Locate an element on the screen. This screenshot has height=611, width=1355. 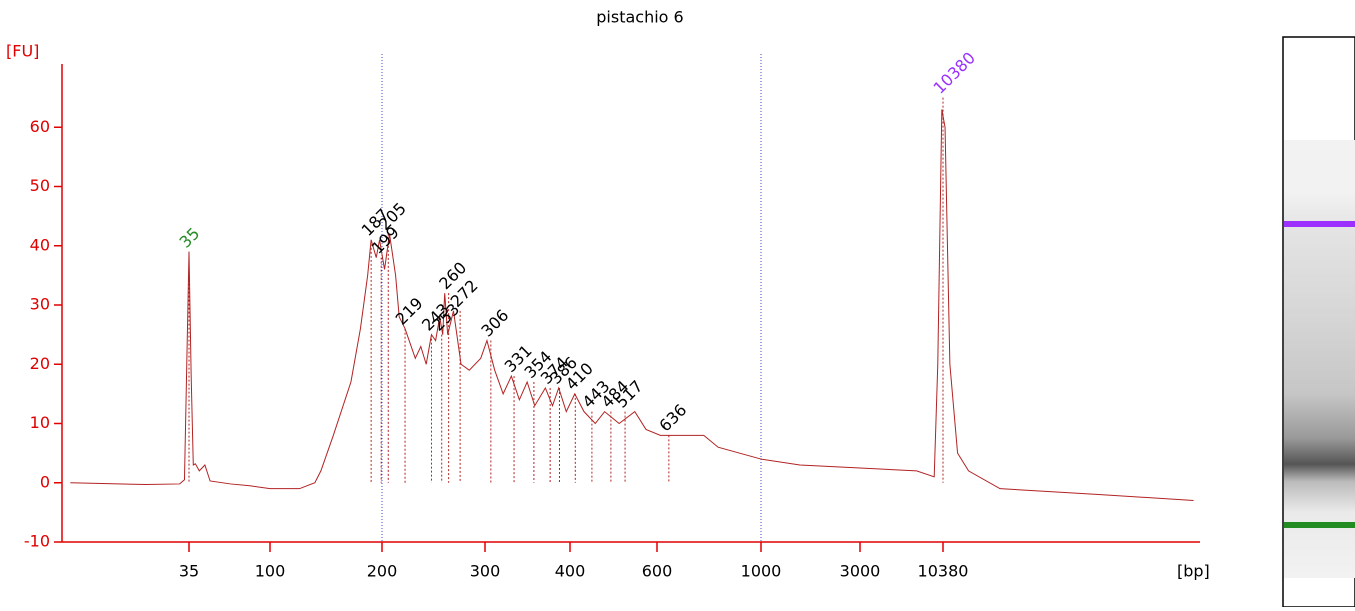
x-tick-label: 100 is located at coordinates (270, 571).